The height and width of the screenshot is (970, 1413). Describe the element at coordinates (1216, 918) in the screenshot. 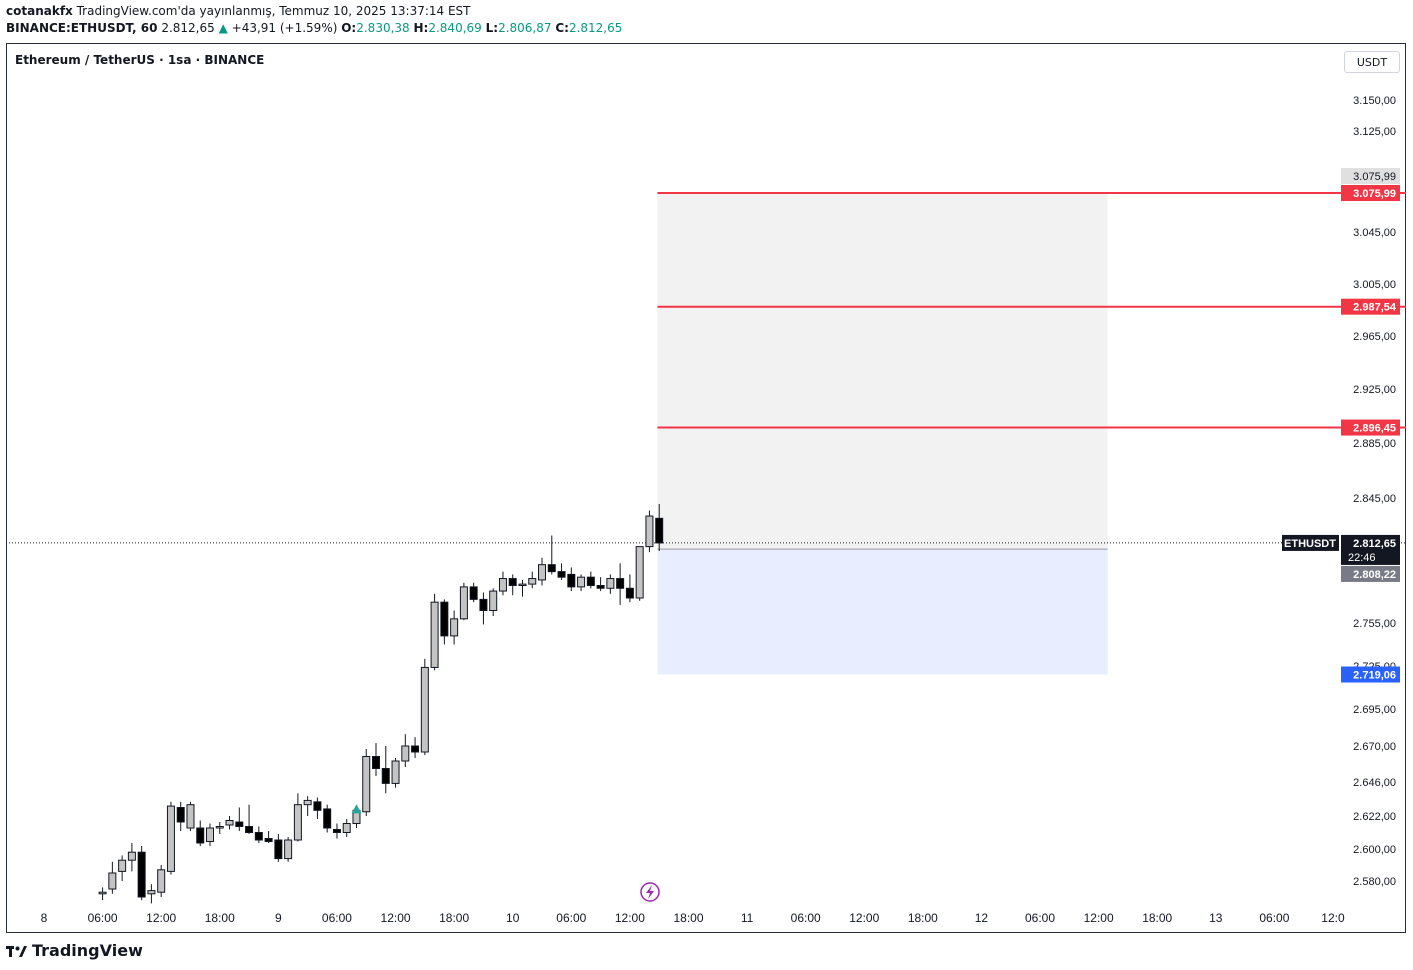

I see `x-axis-label: 13` at that location.